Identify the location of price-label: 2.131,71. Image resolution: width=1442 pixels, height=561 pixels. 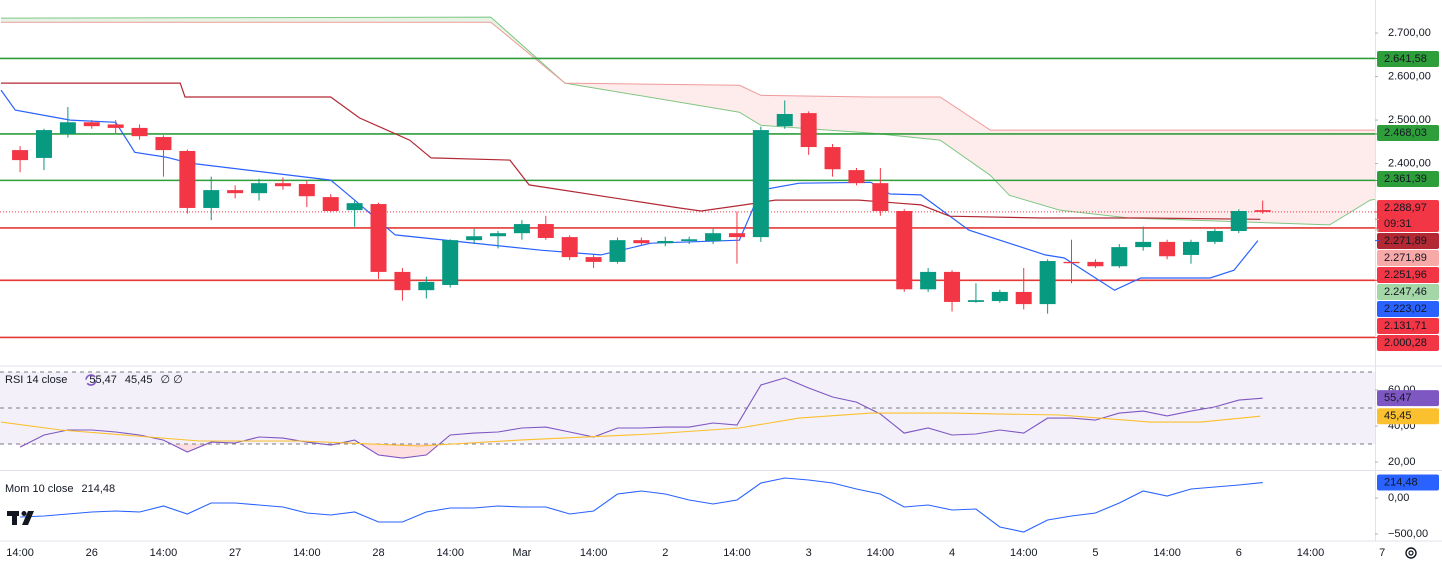
(1405, 326).